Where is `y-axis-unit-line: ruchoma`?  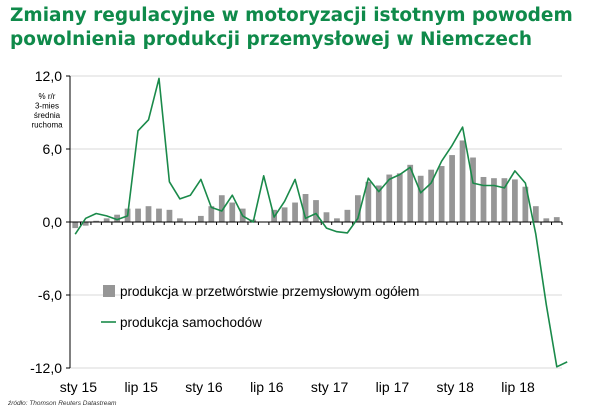 y-axis-unit-line: ruchoma is located at coordinates (47, 125).